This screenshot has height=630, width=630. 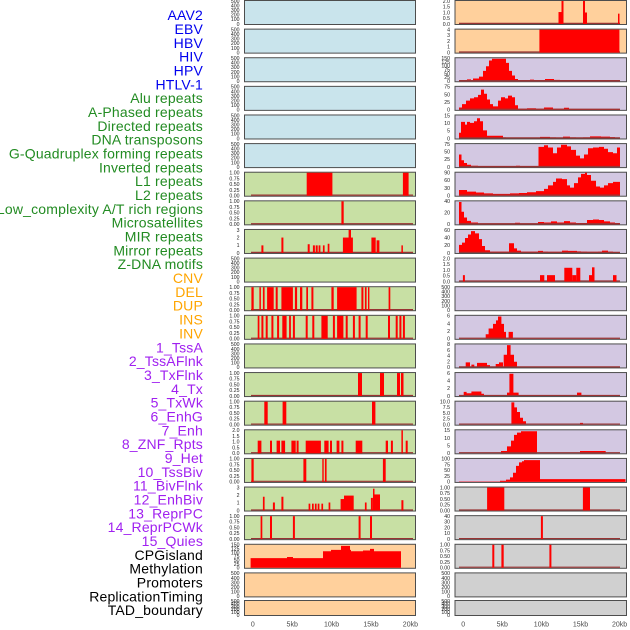 What do you see at coordinates (235, 431) in the screenshot?
I see `svg-text: 2.0` at bounding box center [235, 431].